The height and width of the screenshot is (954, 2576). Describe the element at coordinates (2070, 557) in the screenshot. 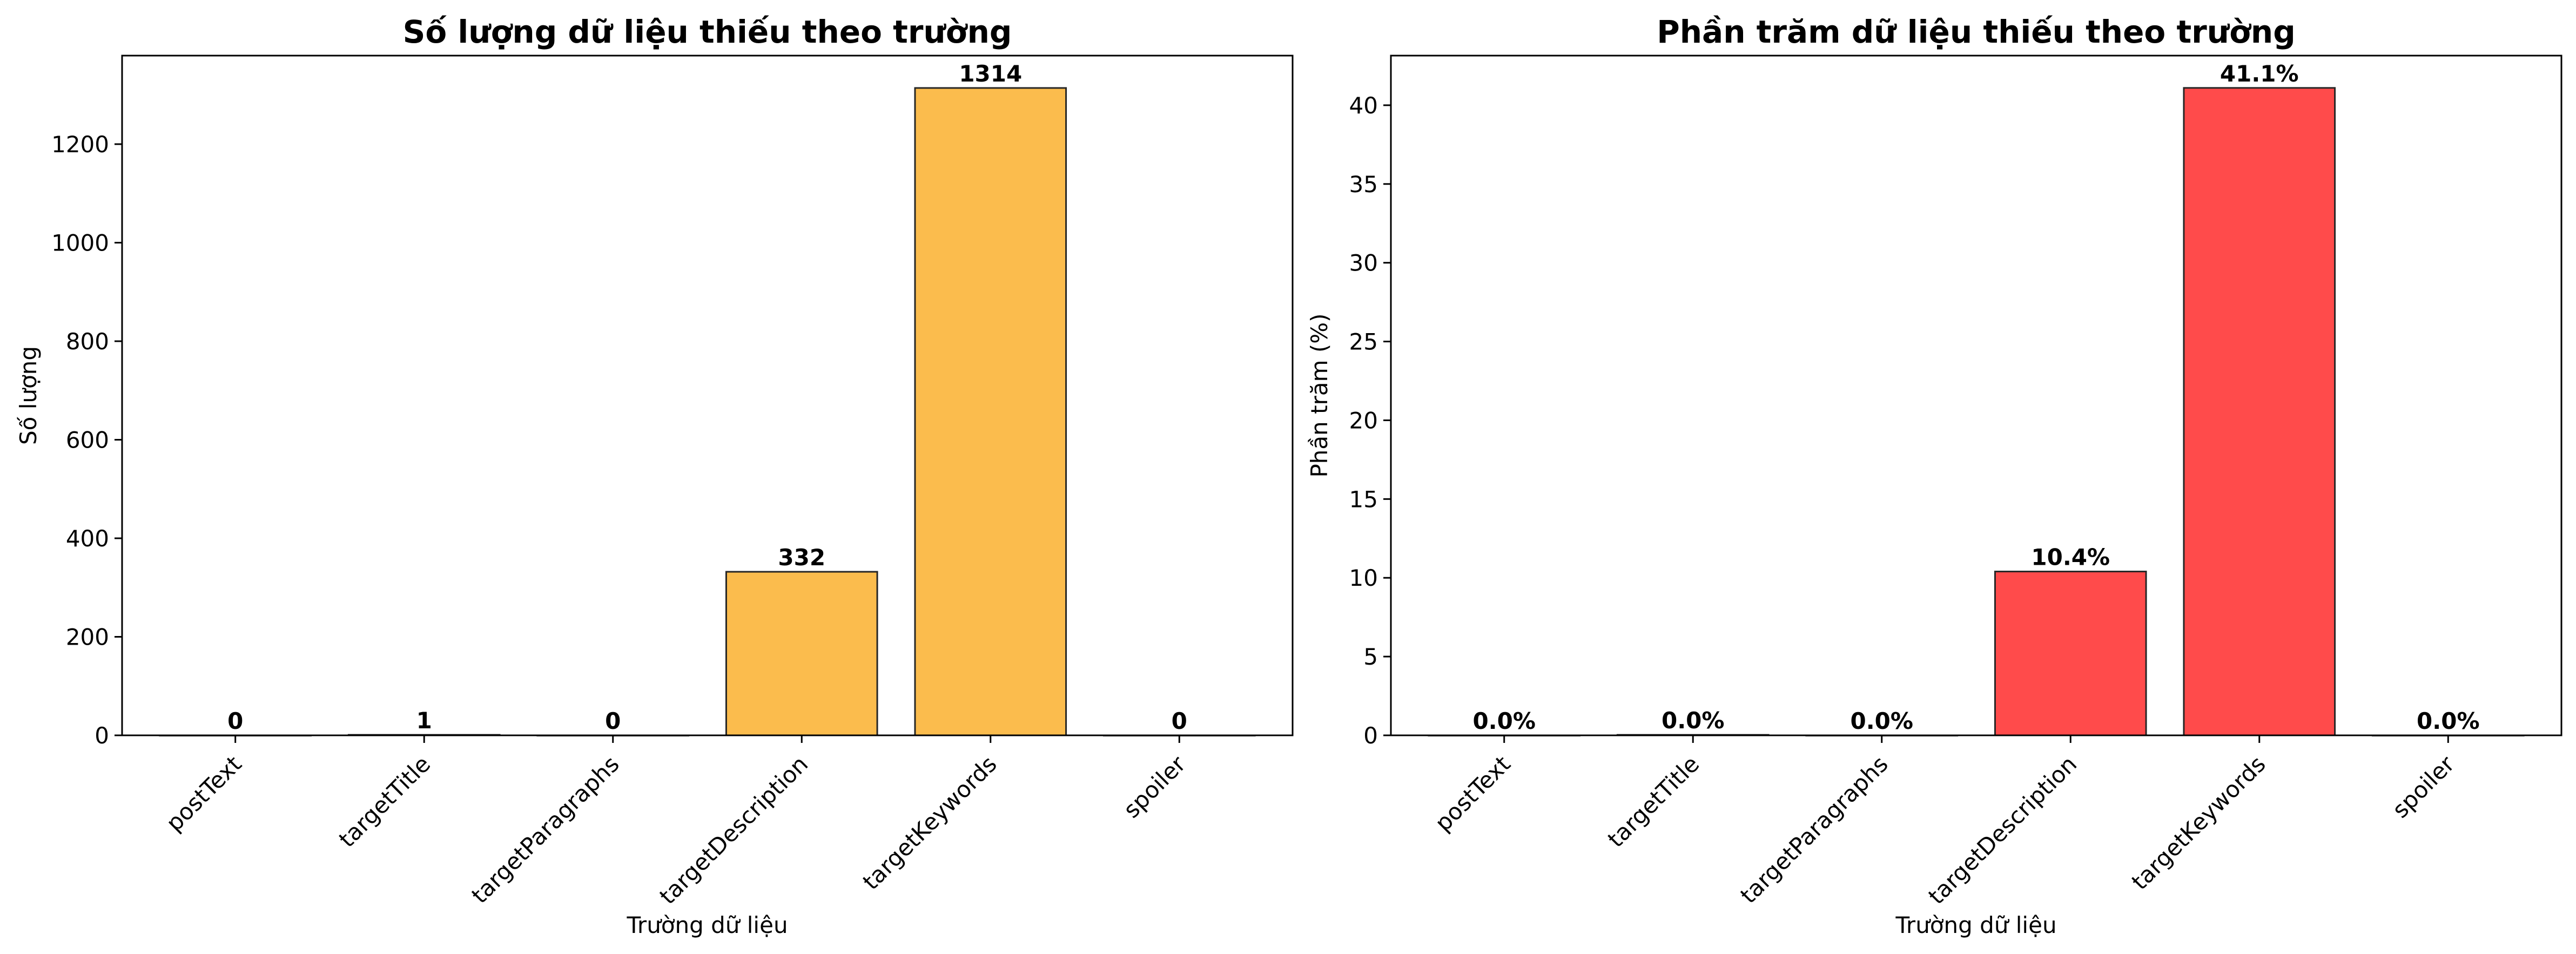

I see `bar-value-label: 10.4%` at that location.